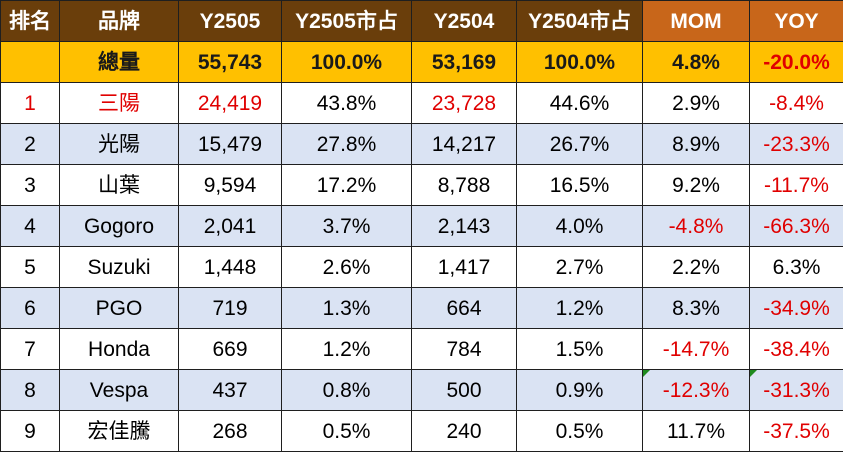  What do you see at coordinates (464, 267) in the screenshot?
I see `y2504-cell: 1,417` at bounding box center [464, 267].